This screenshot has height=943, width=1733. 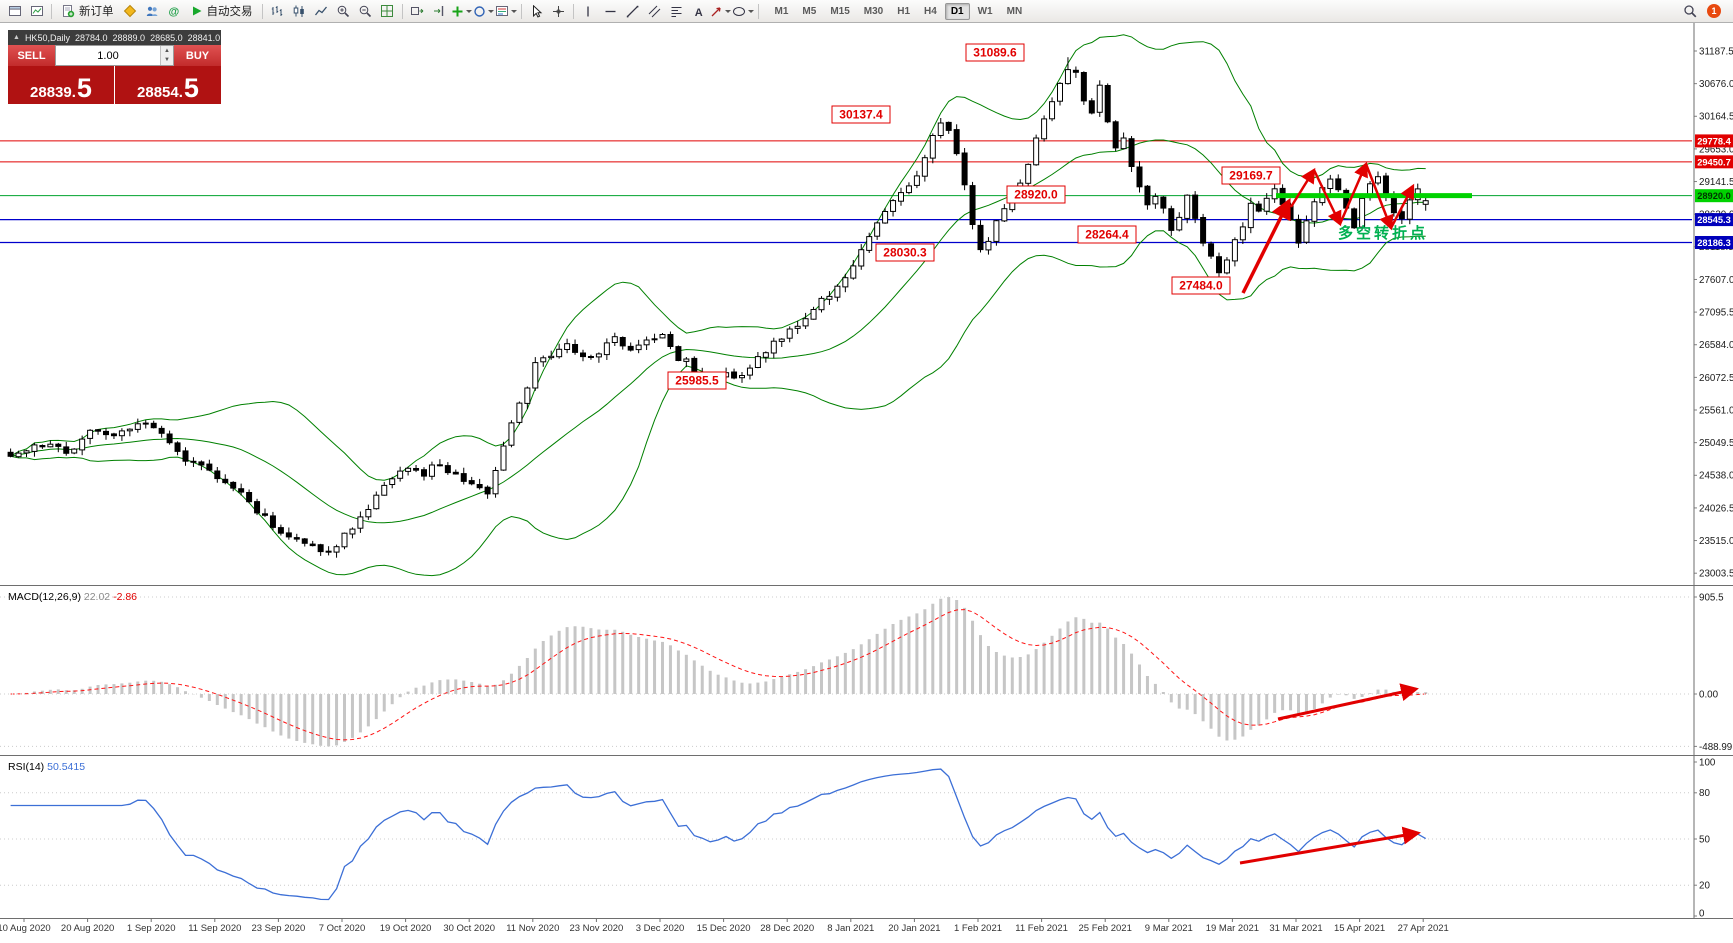 I want to click on new-chart-button, so click(x=14, y=11).